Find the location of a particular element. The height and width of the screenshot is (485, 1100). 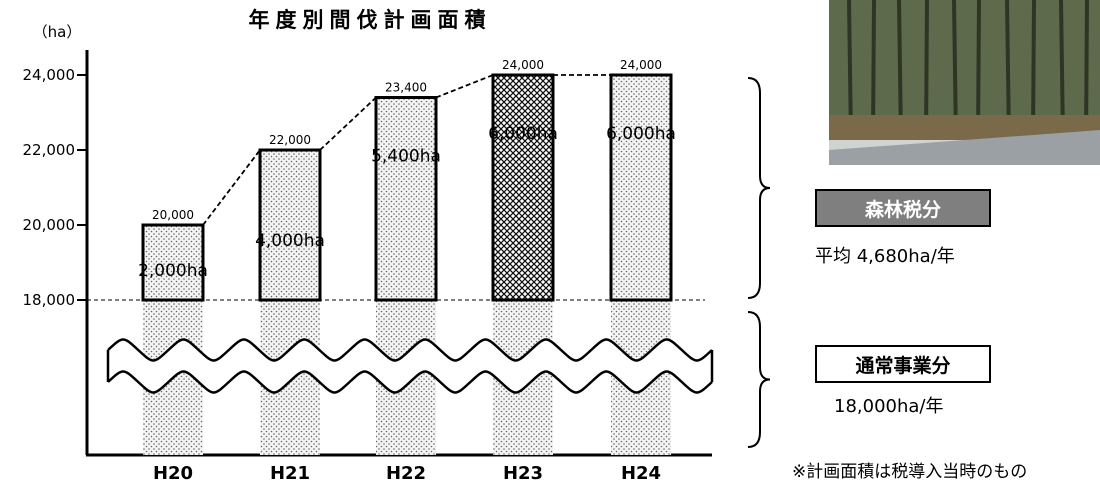

normal-business-label: 通常事業分 is located at coordinates (903, 364).